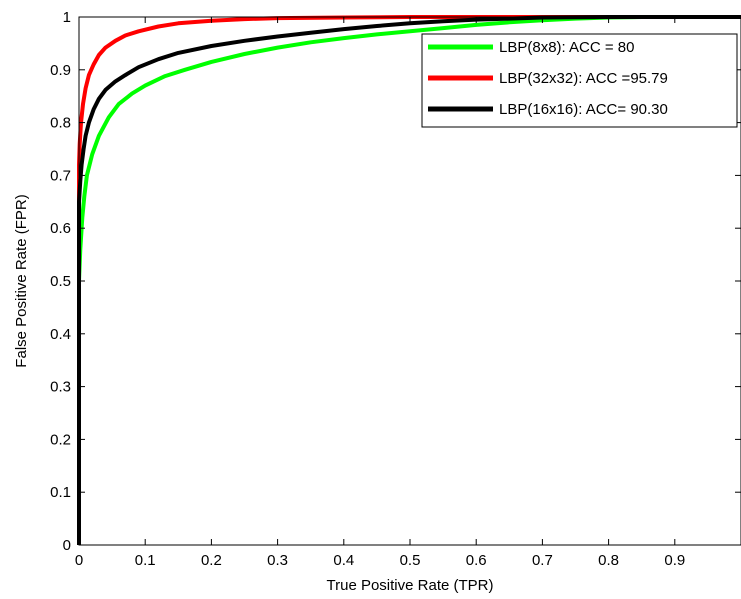 The image size is (741, 599). Describe the element at coordinates (67, 17) in the screenshot. I see `y-tick-label: 1` at that location.